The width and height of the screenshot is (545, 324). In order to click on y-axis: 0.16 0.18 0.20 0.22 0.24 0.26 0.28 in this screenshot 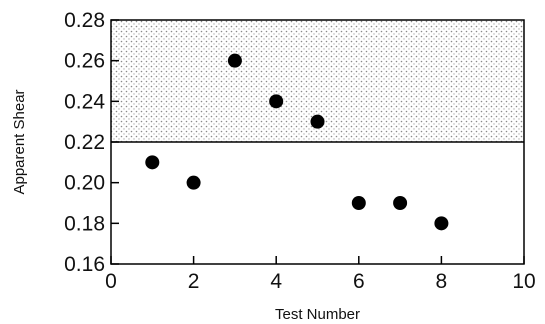, I will do `click(91, 142)`.